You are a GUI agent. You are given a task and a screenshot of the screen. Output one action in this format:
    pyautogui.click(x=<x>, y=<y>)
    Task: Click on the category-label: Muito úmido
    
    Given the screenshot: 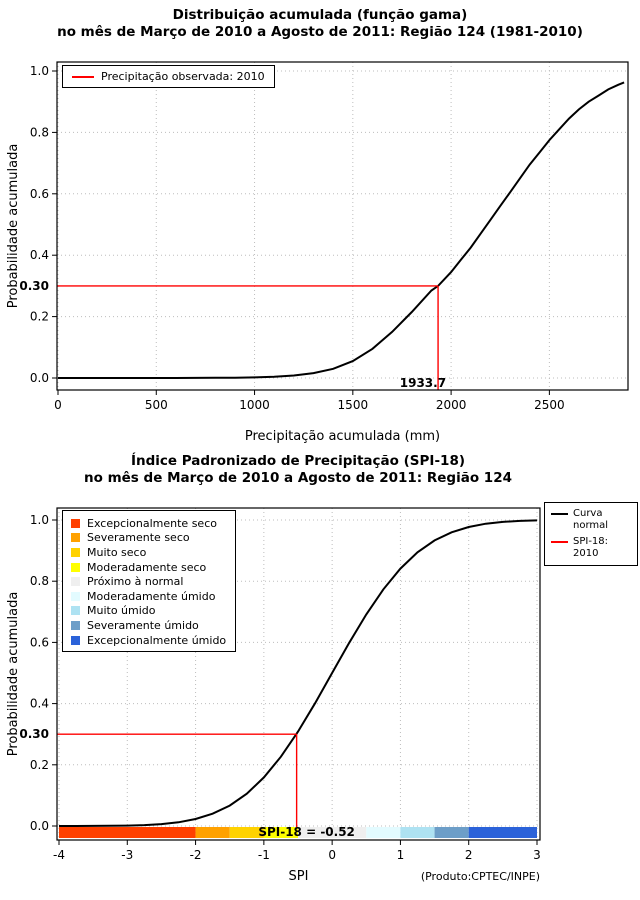 What is the action you would take?
    pyautogui.click(x=121, y=611)
    